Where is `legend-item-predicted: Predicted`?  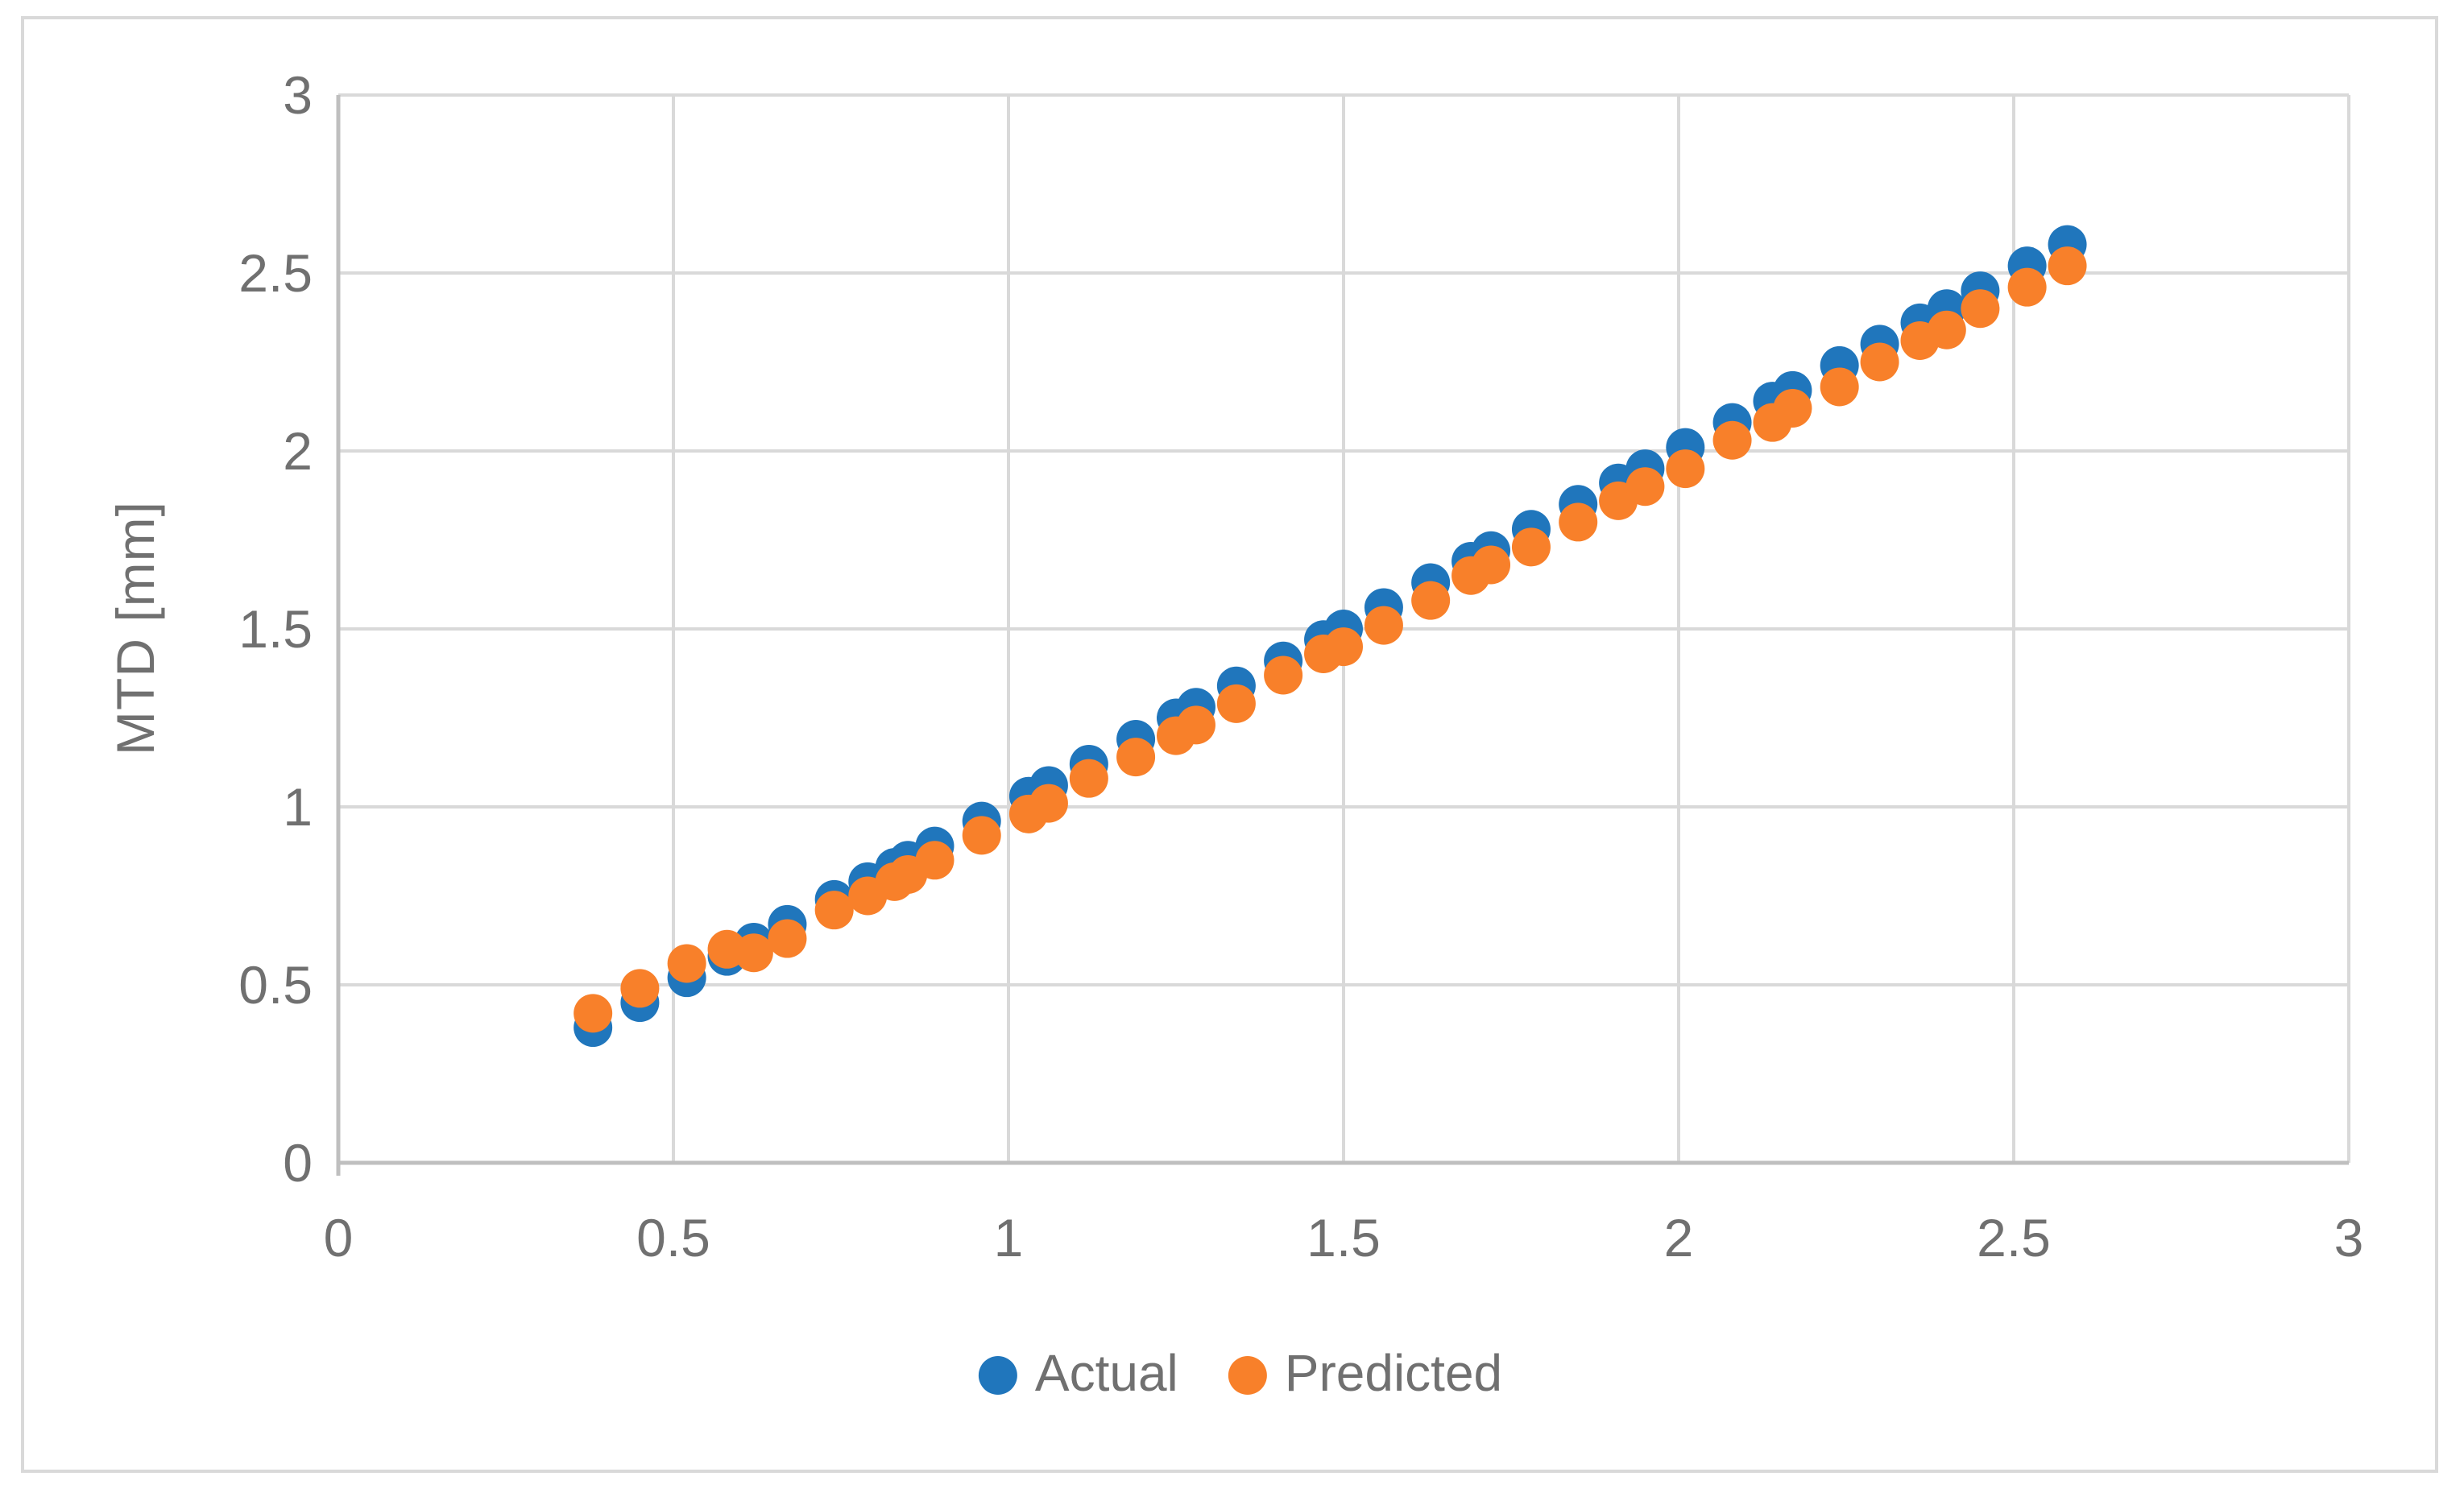 legend-item-predicted: Predicted is located at coordinates (1365, 1376).